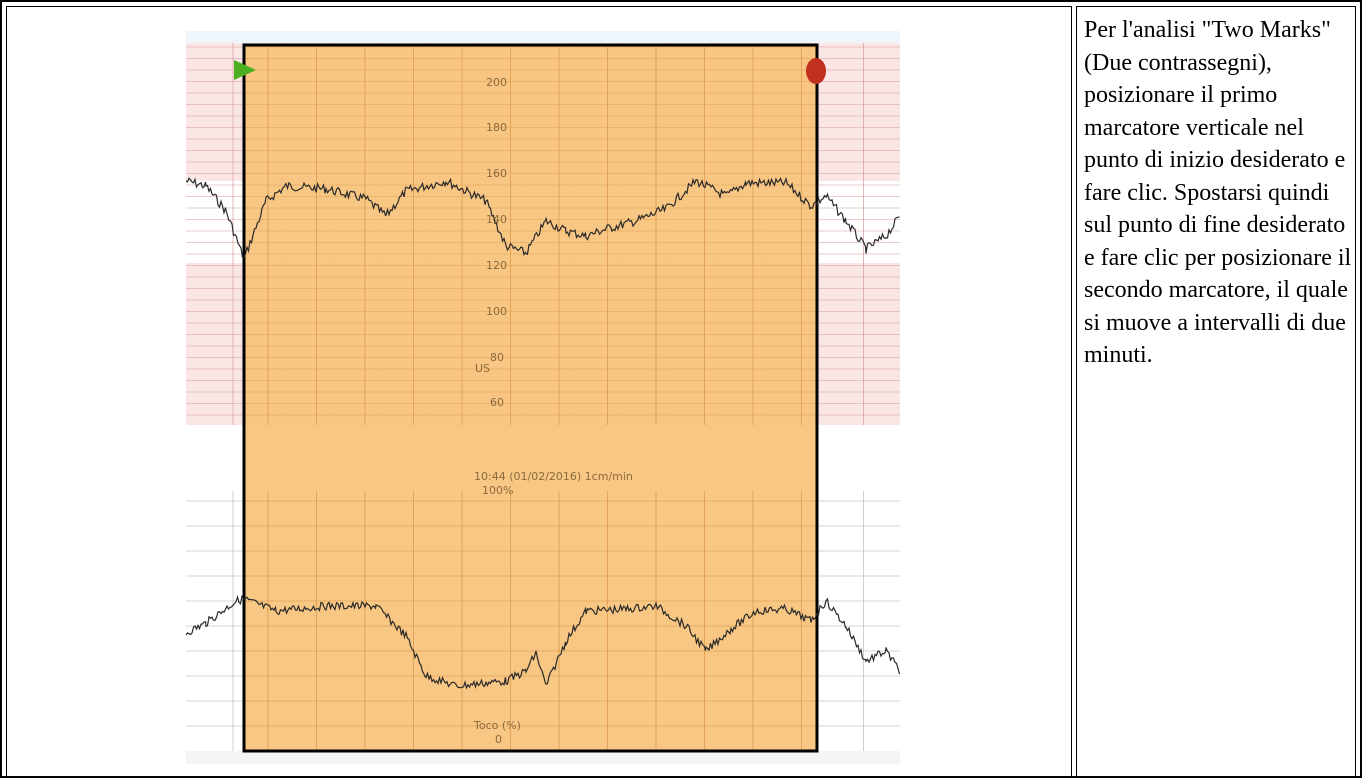  I want to click on start-marker-icon, so click(245, 70).